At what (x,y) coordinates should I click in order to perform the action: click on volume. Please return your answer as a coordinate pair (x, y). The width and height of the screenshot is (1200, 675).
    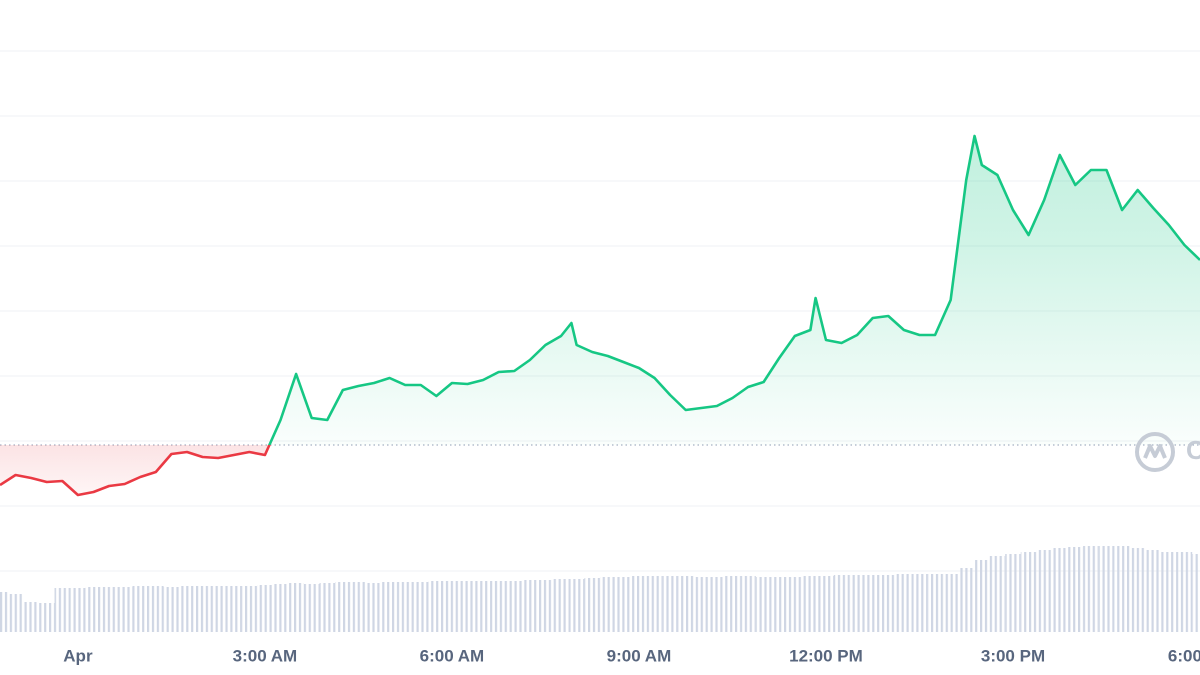
    Looking at the image, I should click on (600, 589).